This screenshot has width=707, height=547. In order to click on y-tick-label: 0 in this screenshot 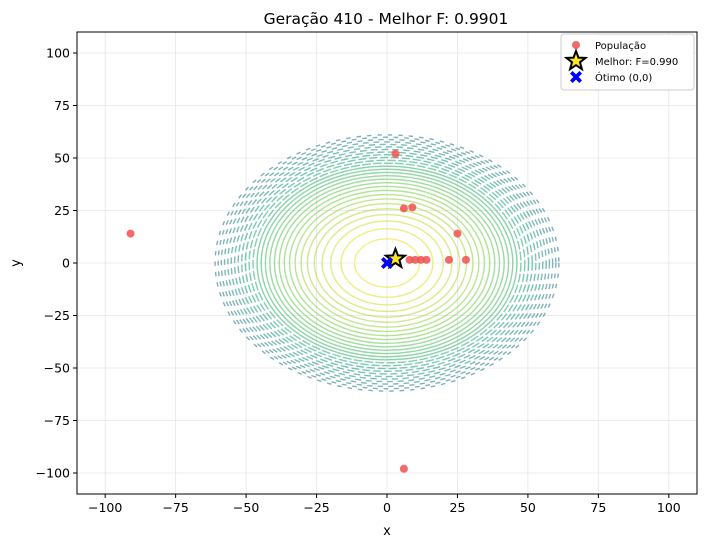, I will do `click(66, 263)`.